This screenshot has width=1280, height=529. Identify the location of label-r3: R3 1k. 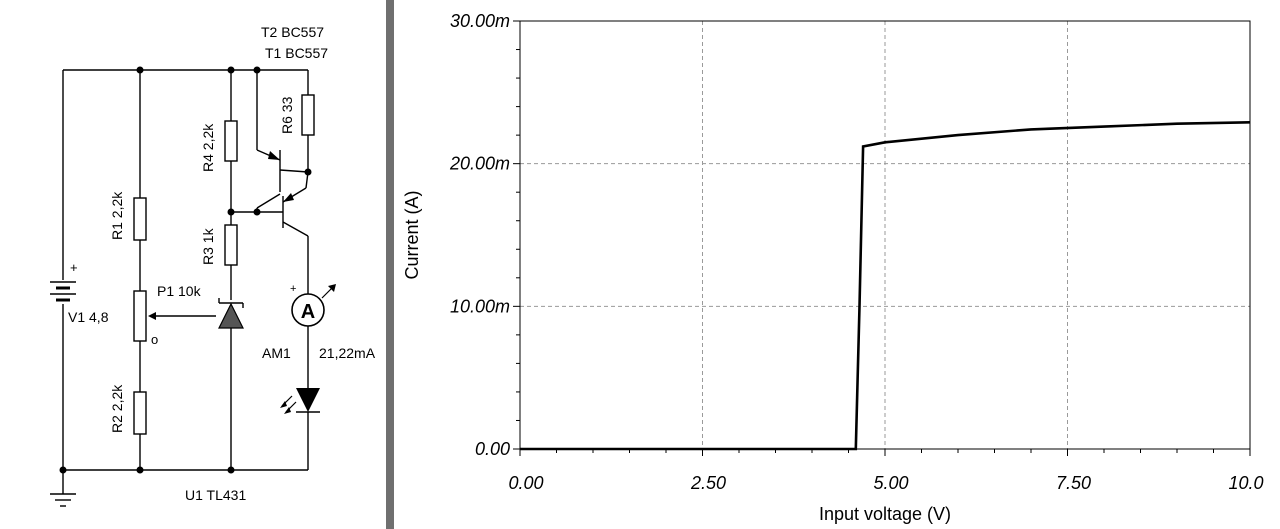
(208, 246).